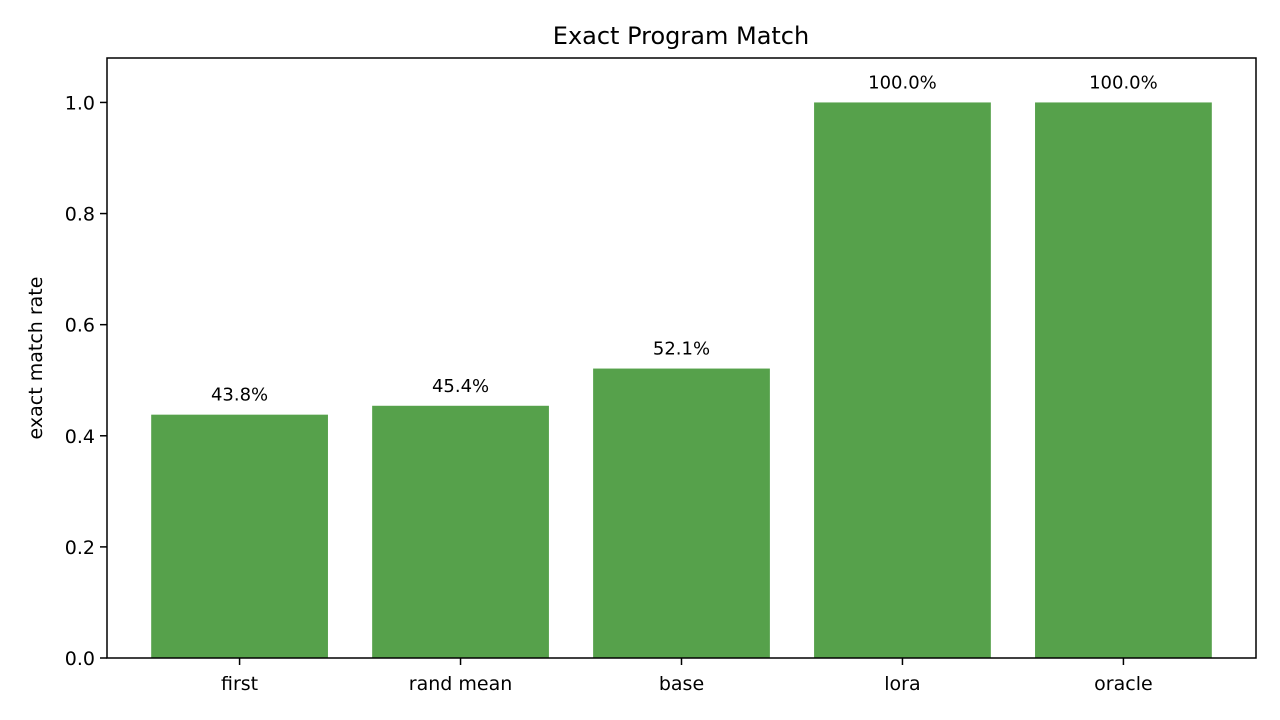 This screenshot has height=720, width=1280. What do you see at coordinates (460, 684) in the screenshot?
I see `x-tick-label: rand mean` at bounding box center [460, 684].